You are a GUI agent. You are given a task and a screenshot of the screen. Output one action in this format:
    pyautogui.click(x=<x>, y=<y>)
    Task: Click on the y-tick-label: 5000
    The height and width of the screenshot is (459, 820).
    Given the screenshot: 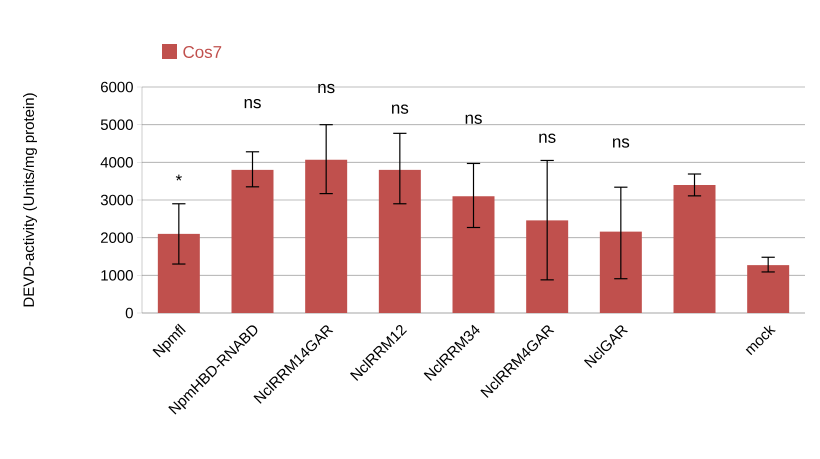 What is the action you would take?
    pyautogui.click(x=116, y=124)
    